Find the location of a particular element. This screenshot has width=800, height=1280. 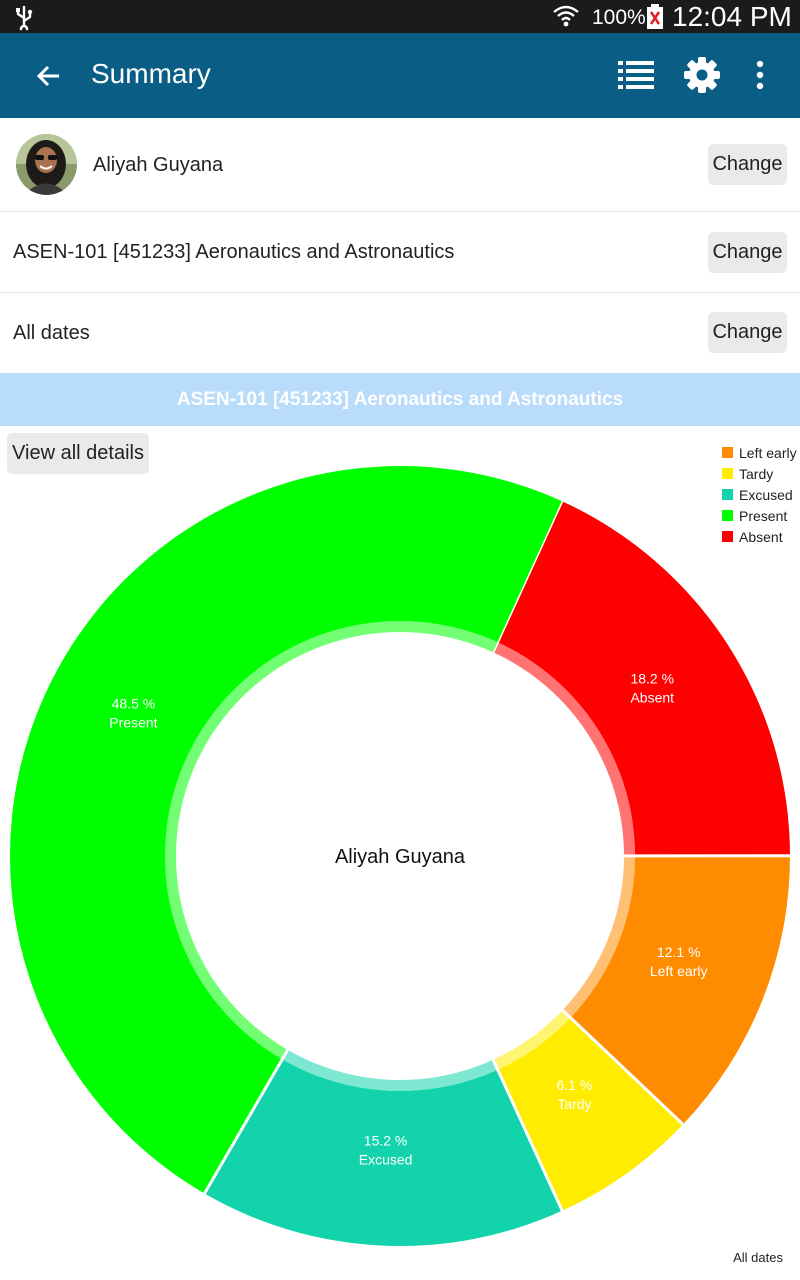

legend-label-absent: Absent is located at coordinates (761, 536).